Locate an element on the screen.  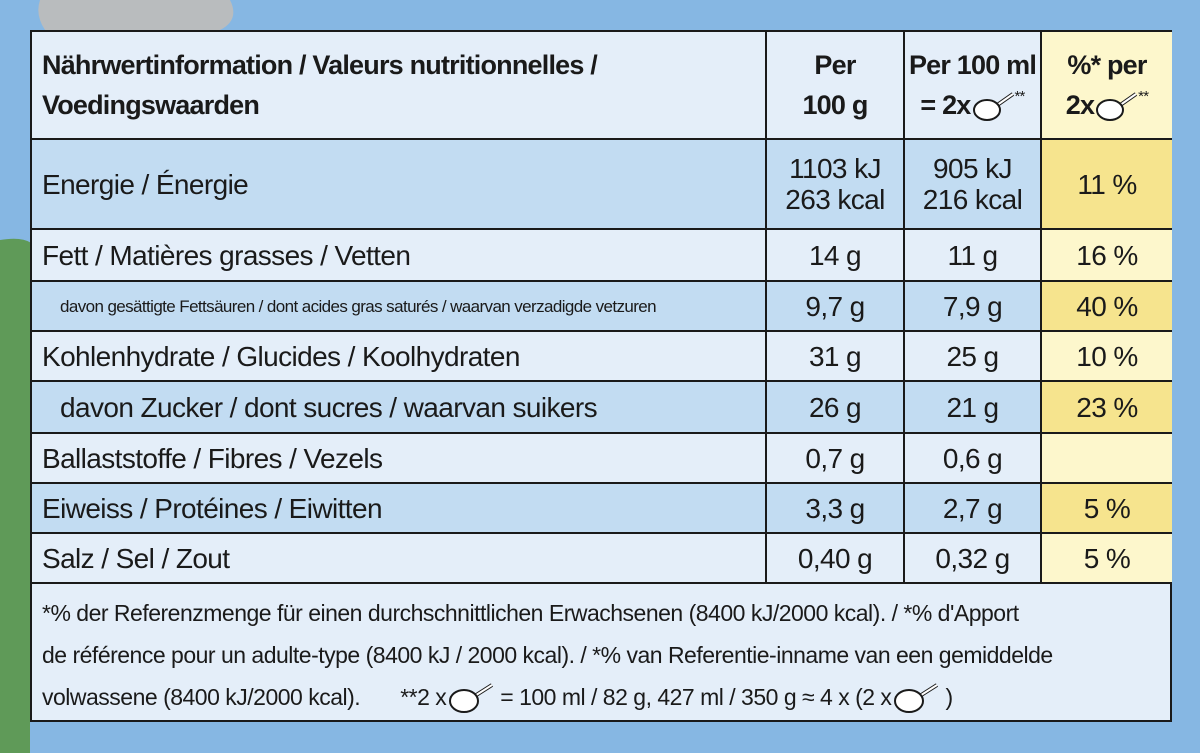
value-cell: 0,40 g is located at coordinates (836, 559).